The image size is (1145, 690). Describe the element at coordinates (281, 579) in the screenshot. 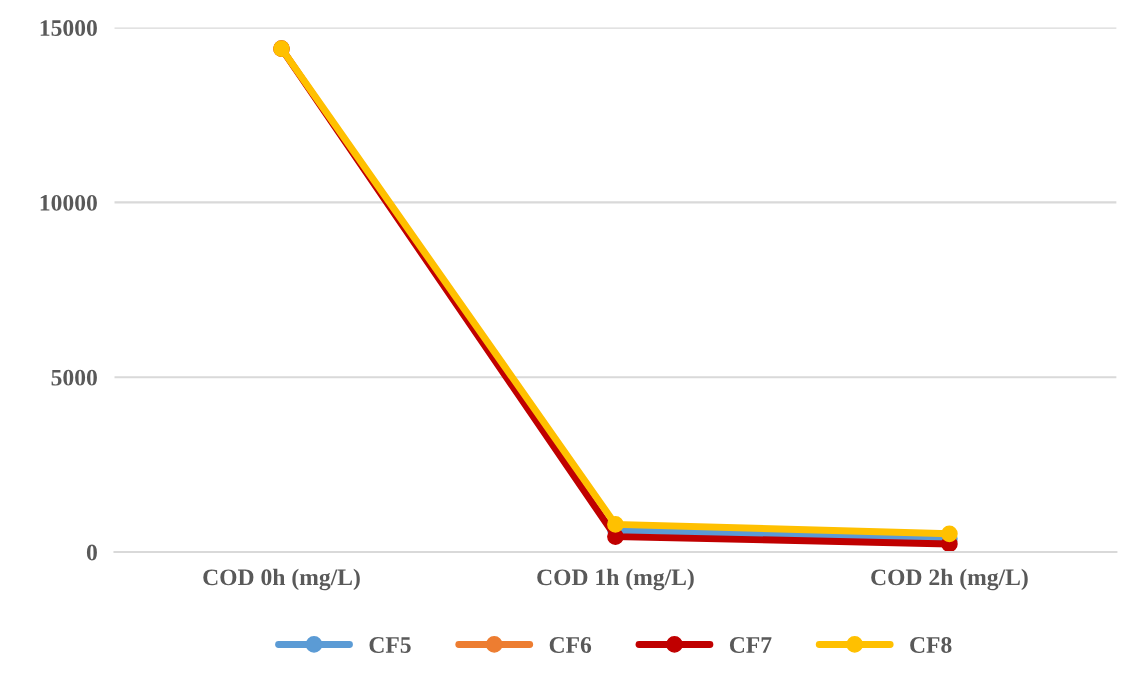

I see `x-tick-label: COD 0h (mg/L)` at that location.